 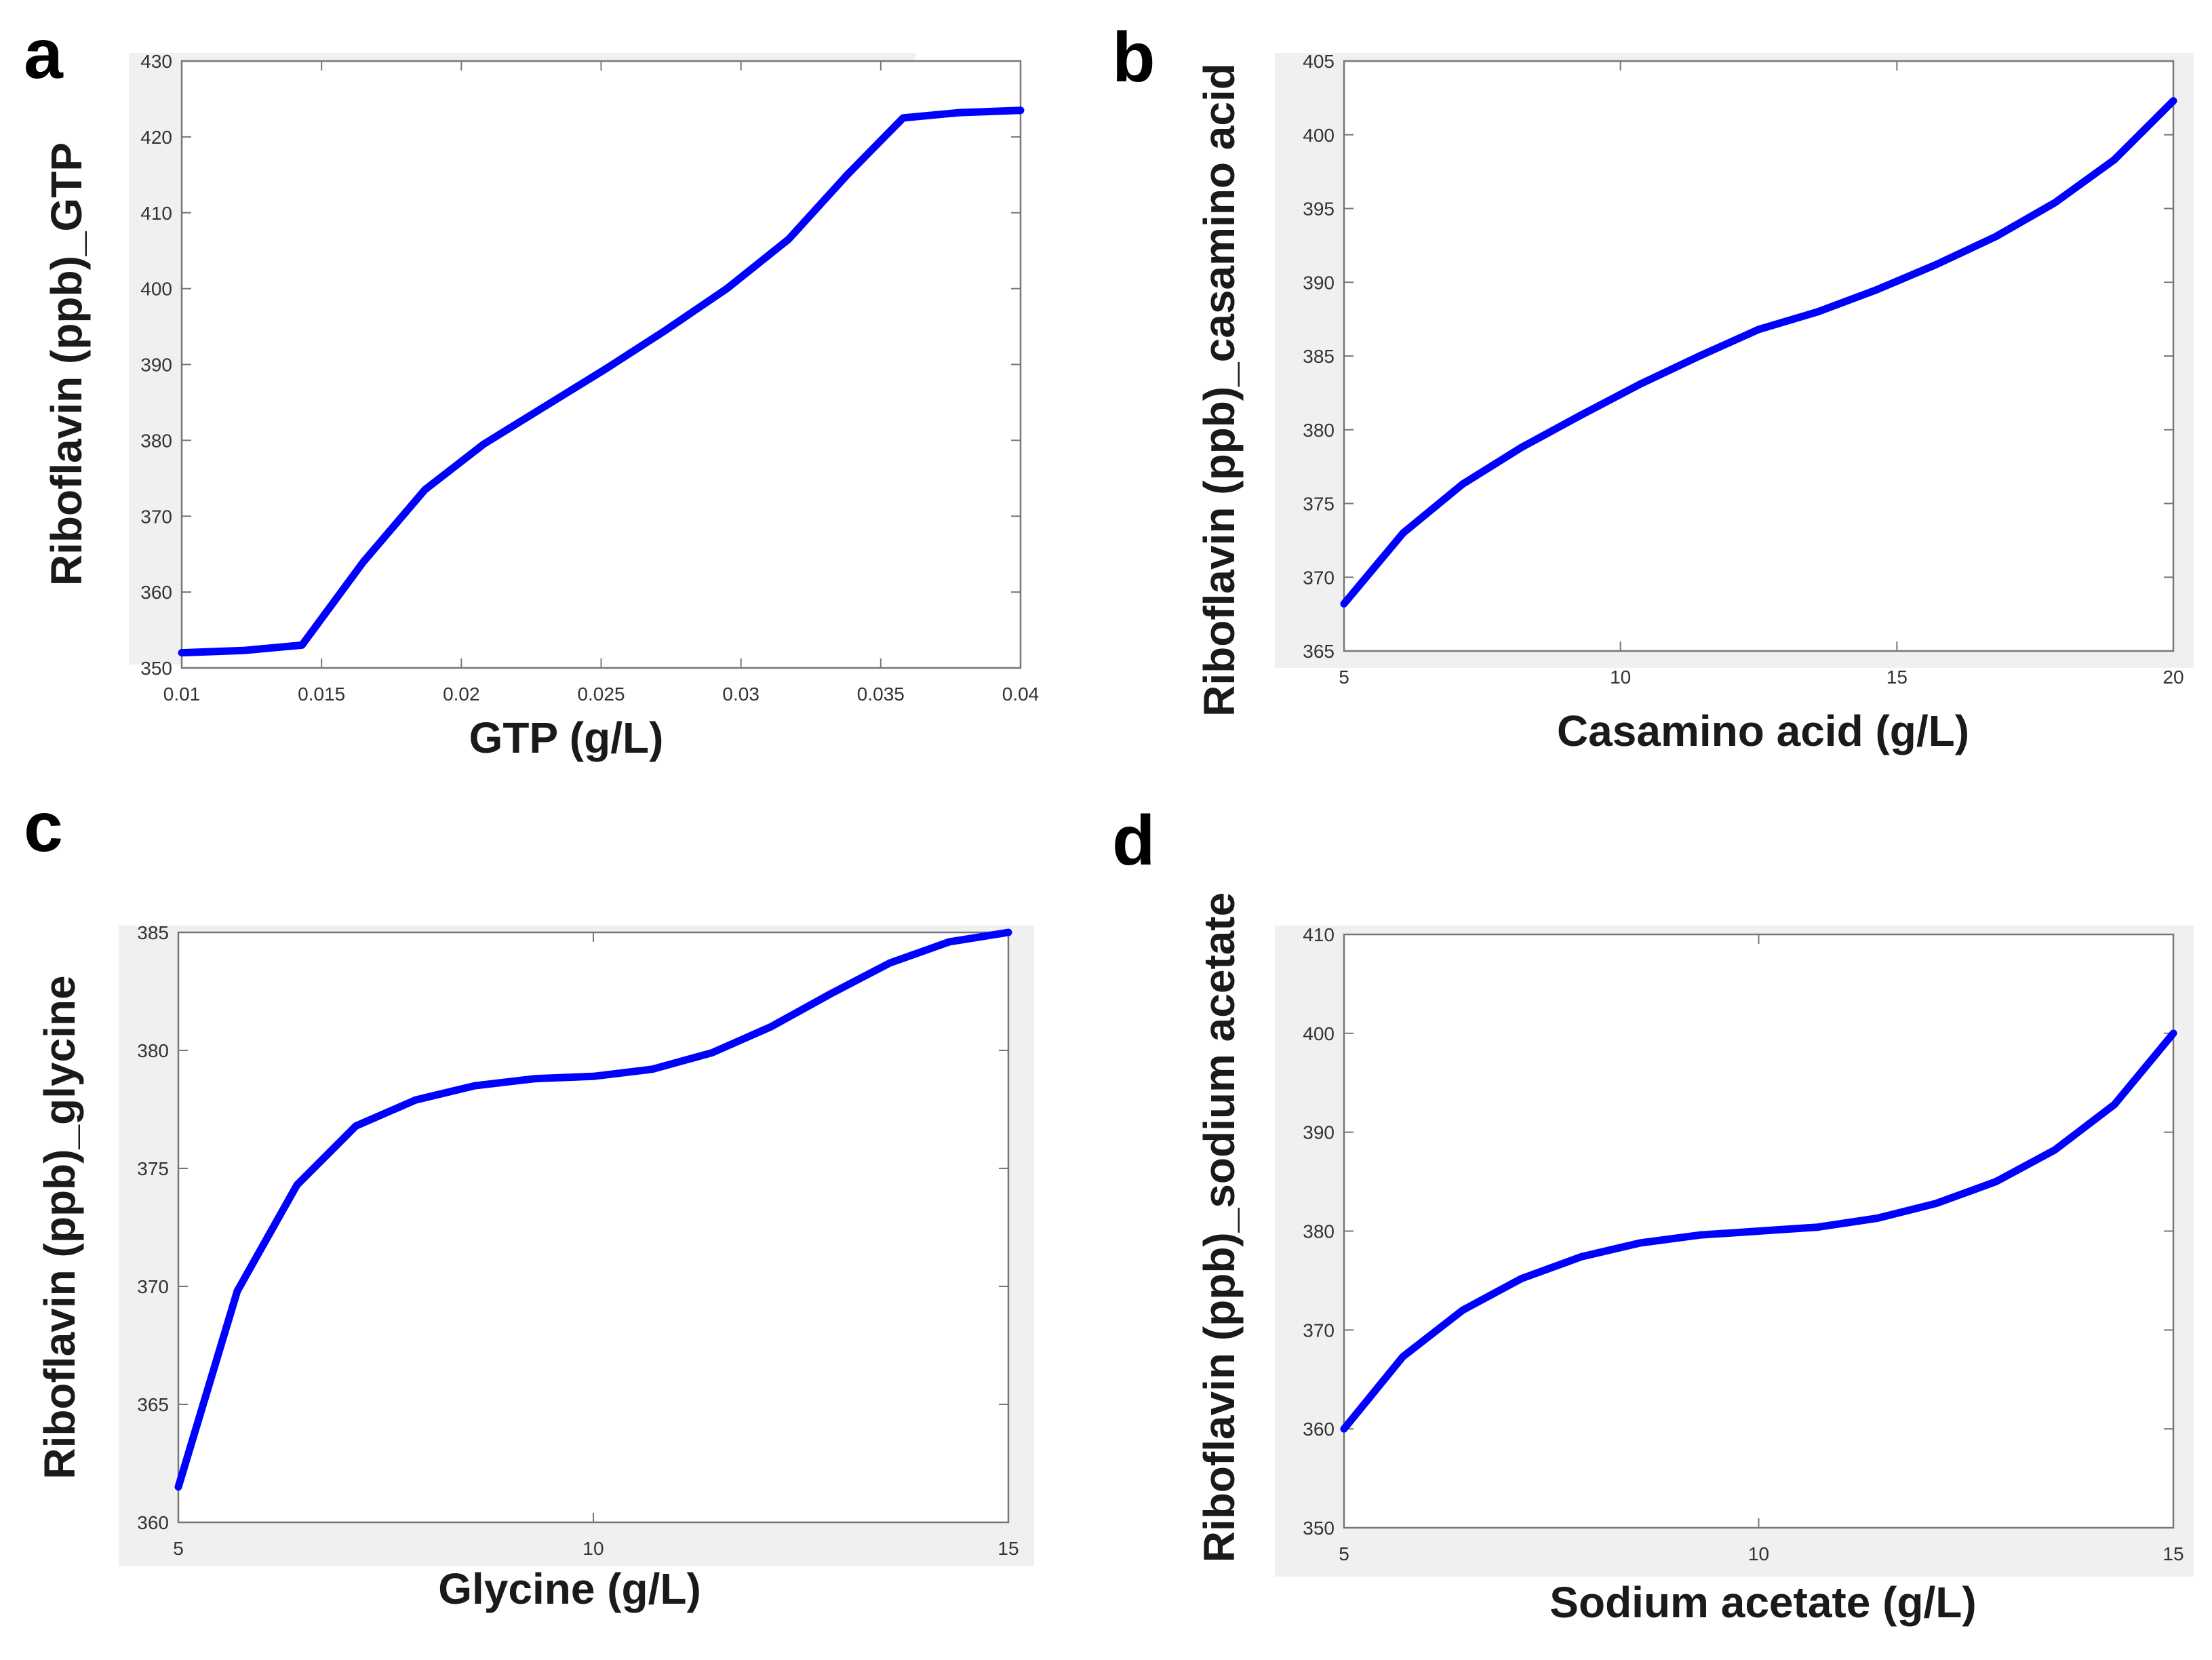 I want to click on y-tick-label: 420, so click(x=156, y=137).